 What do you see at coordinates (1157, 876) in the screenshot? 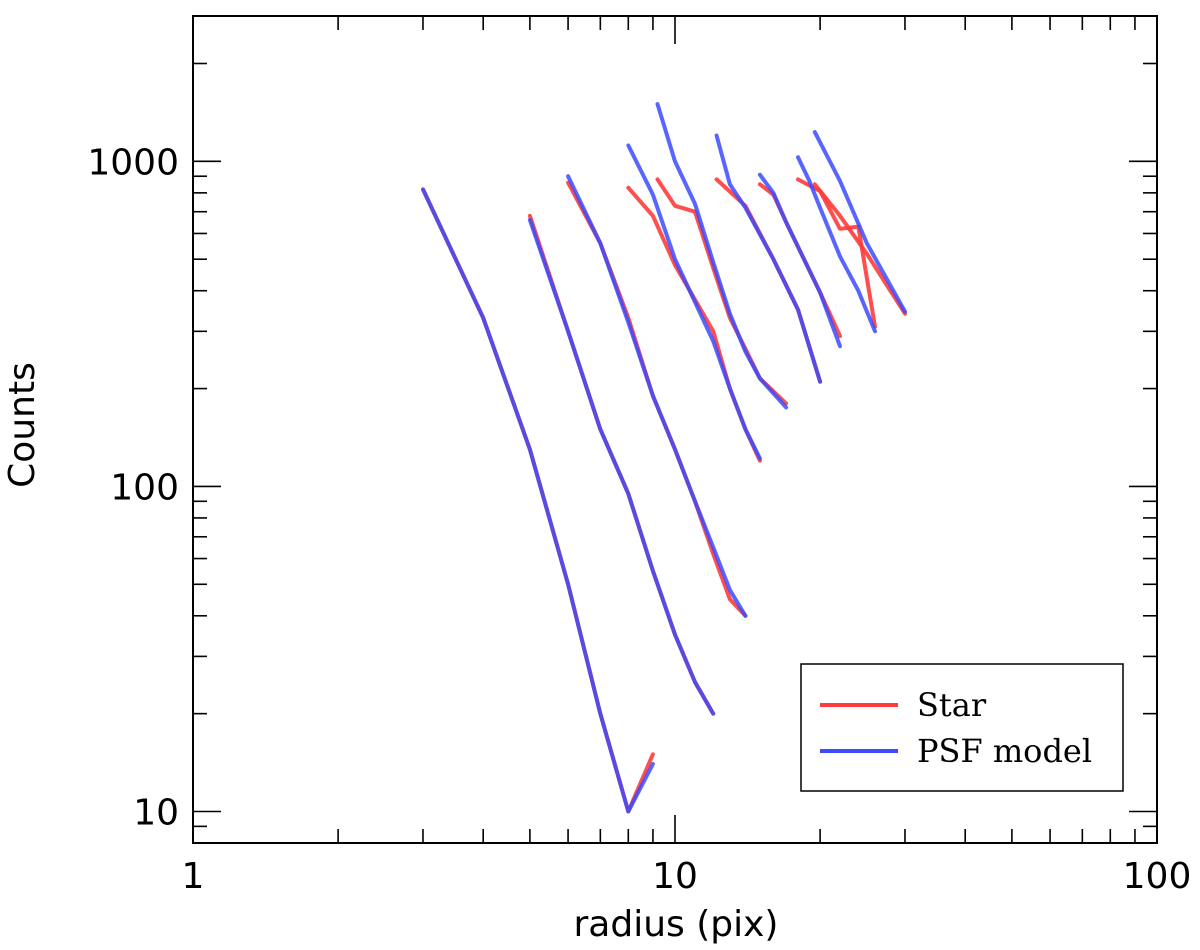
I see `x-tick-label: 100` at bounding box center [1157, 876].